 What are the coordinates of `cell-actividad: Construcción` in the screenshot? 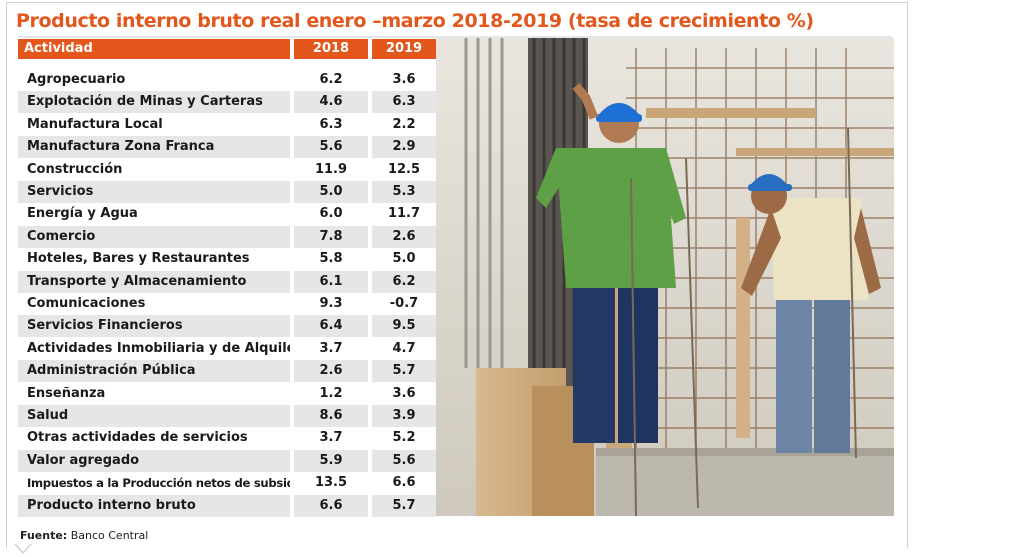 It's located at (75, 169).